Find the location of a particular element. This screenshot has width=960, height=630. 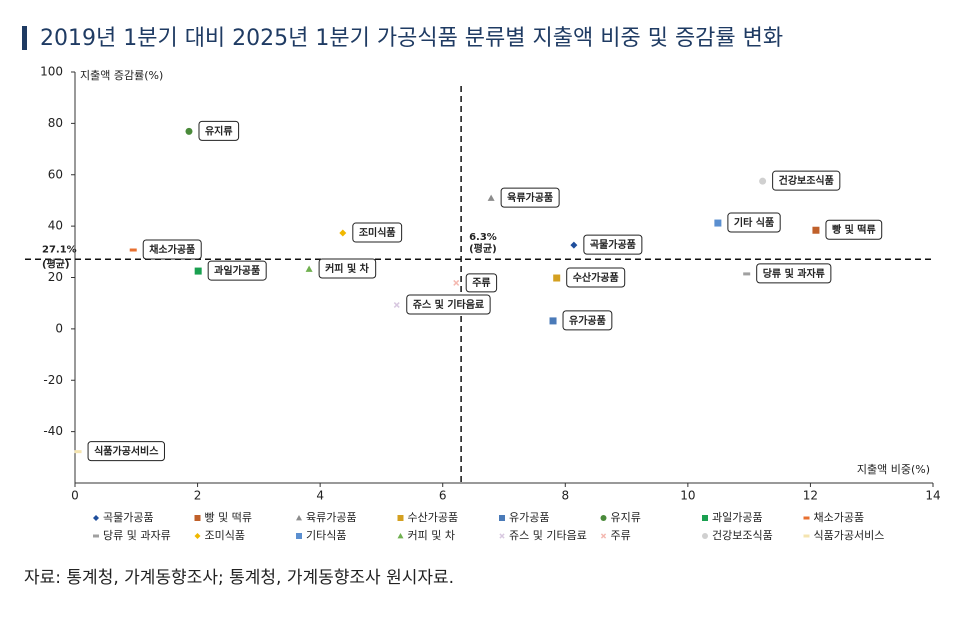

point-label-text: 육류가공품 is located at coordinates (530, 197).